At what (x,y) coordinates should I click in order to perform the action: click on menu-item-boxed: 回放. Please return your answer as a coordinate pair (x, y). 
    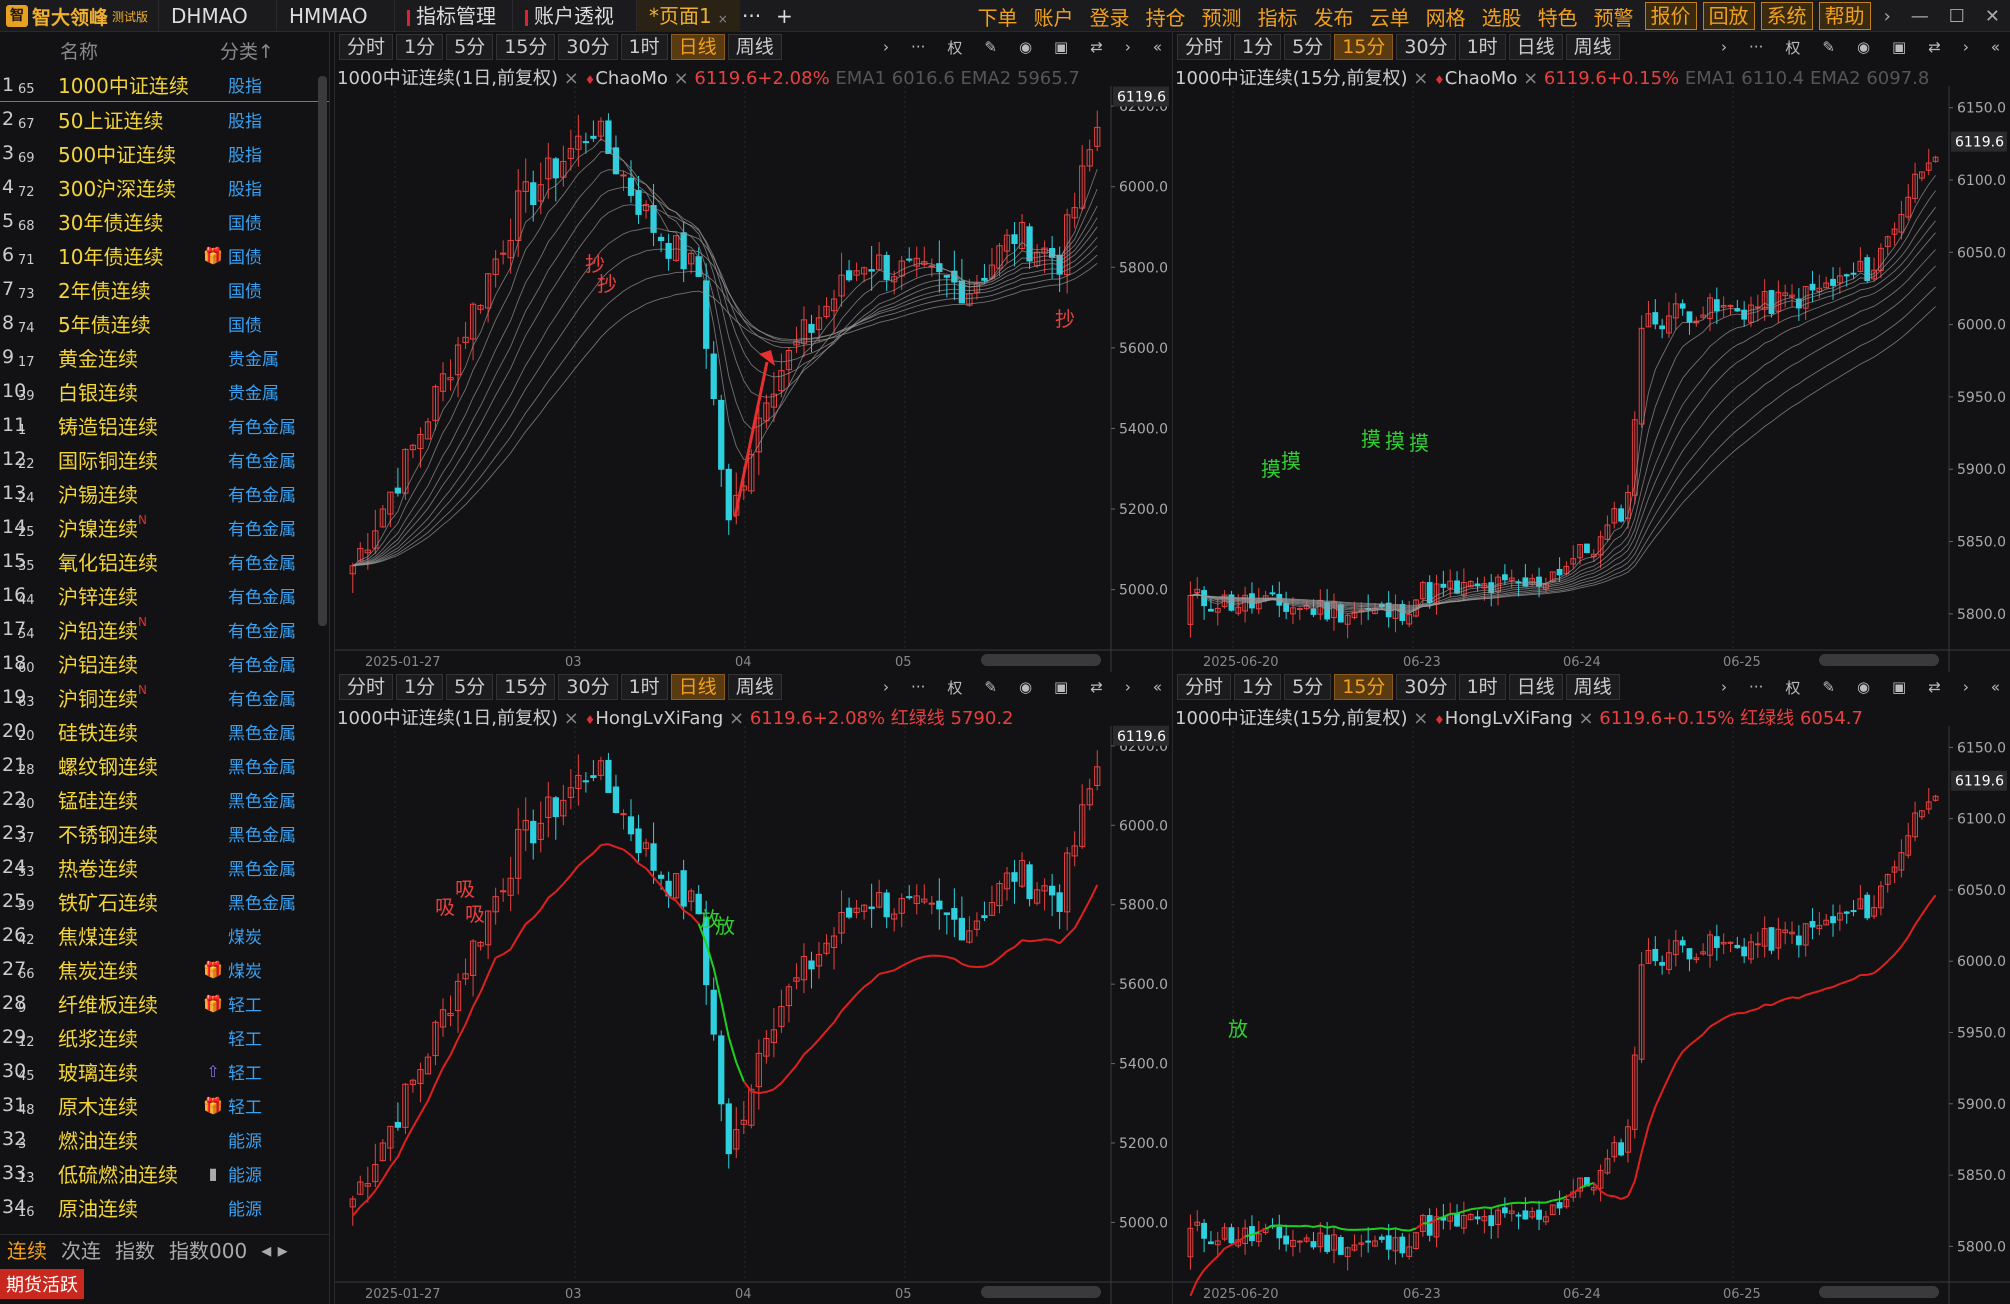
    Looking at the image, I should click on (1728, 16).